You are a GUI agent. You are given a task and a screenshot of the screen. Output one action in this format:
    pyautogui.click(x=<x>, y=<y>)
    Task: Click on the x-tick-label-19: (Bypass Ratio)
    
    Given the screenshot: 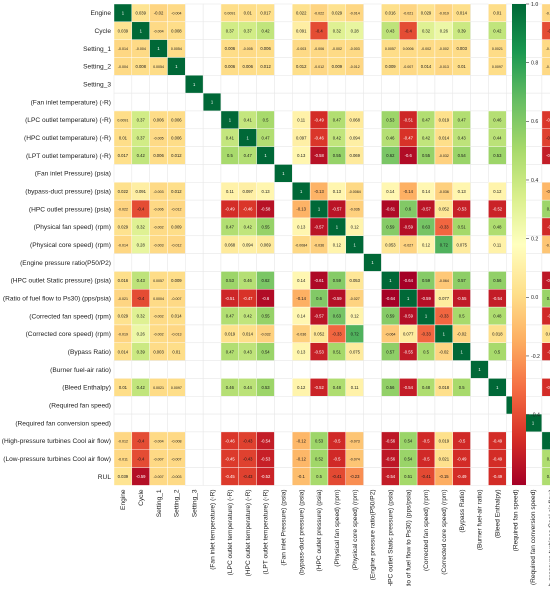 What is the action you would take?
    pyautogui.click(x=462, y=510)
    